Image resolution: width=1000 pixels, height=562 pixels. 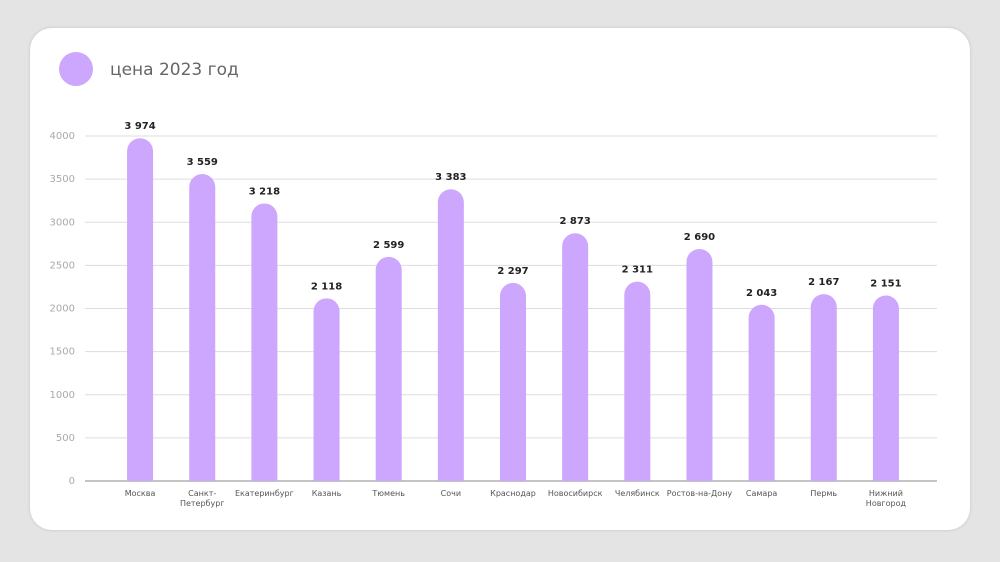 What do you see at coordinates (450, 177) in the screenshot?
I see `value-label: 3 383` at bounding box center [450, 177].